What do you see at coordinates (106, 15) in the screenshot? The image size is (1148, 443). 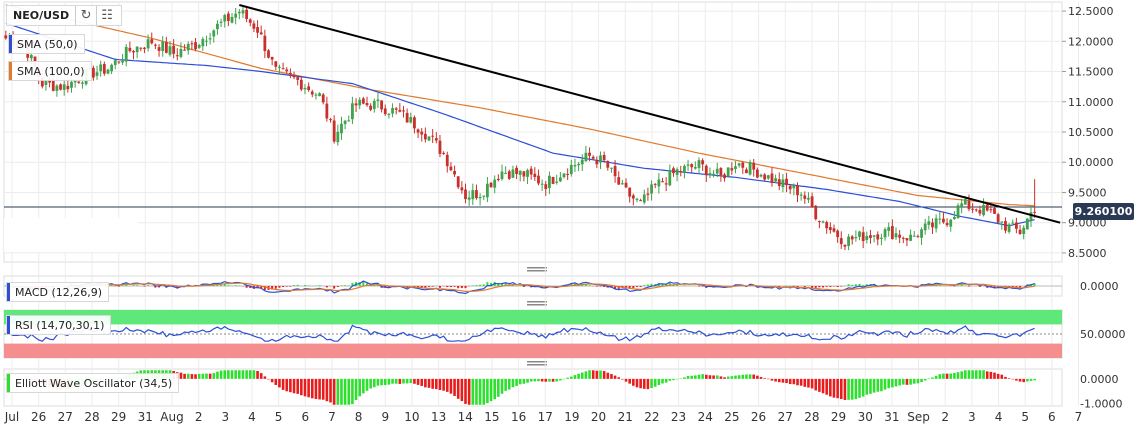 I see `bars-settings-icon: ☷` at bounding box center [106, 15].